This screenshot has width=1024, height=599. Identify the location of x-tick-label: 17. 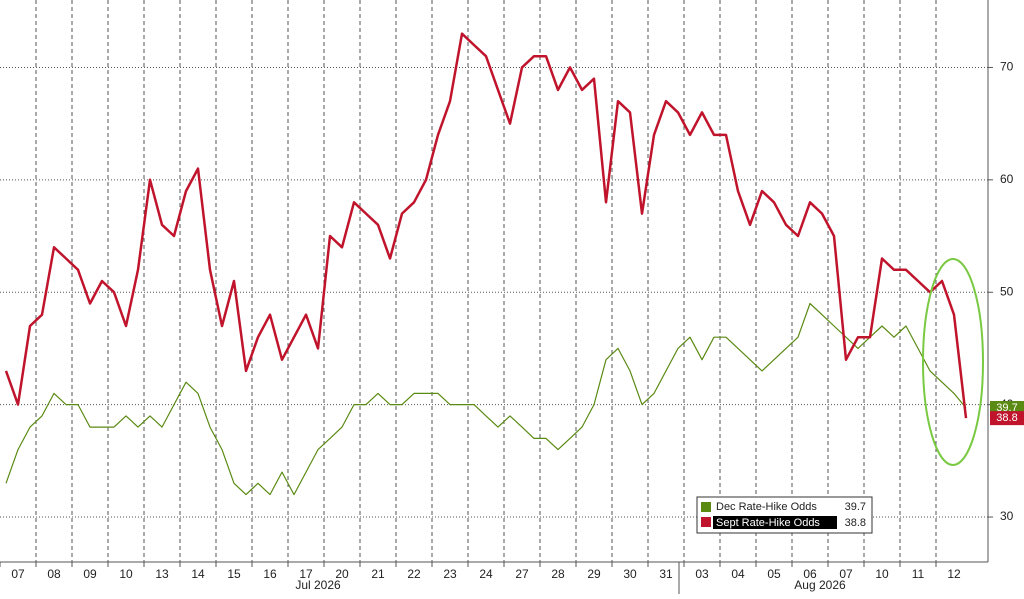
(306, 574).